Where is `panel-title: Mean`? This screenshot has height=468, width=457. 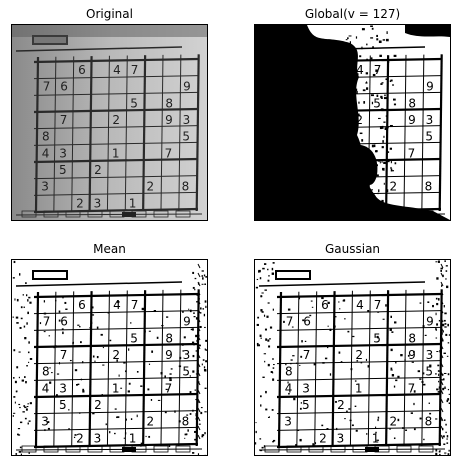 panel-title: Mean is located at coordinates (109, 249).